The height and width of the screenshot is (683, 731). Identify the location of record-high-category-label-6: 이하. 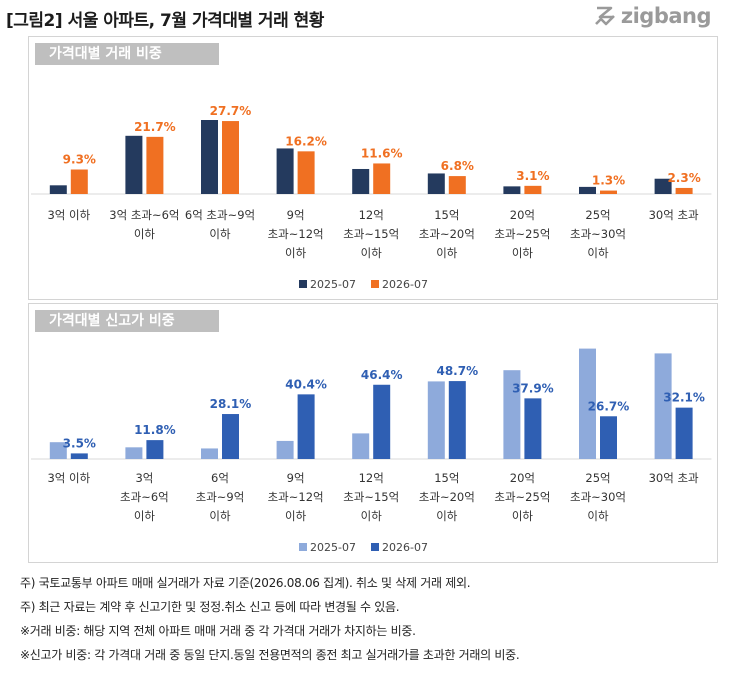
(447, 516).